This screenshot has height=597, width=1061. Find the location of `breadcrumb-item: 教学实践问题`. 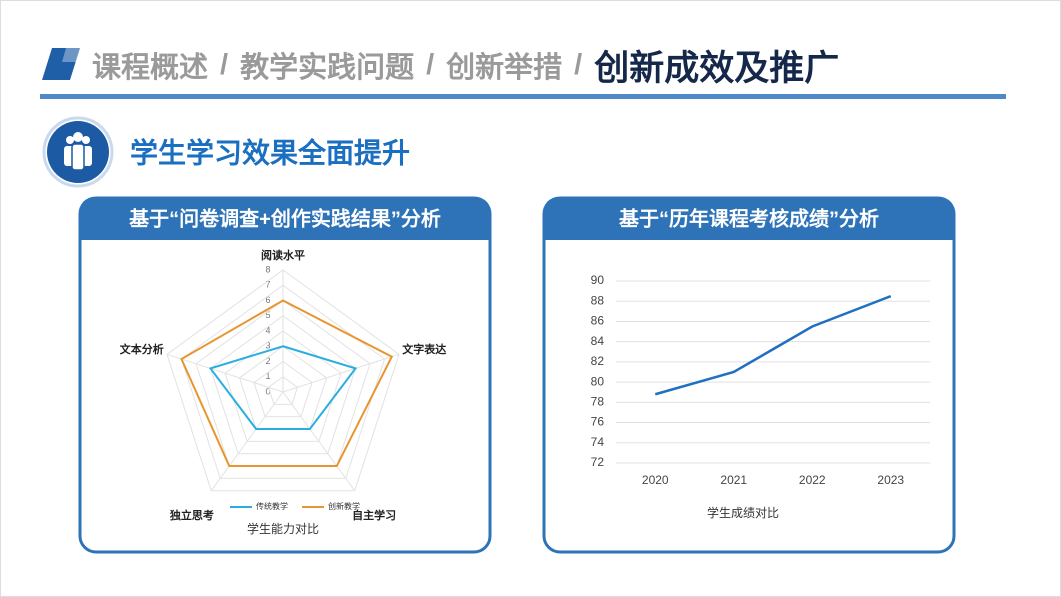

breadcrumb-item: 教学实践问题 is located at coordinates (327, 68).